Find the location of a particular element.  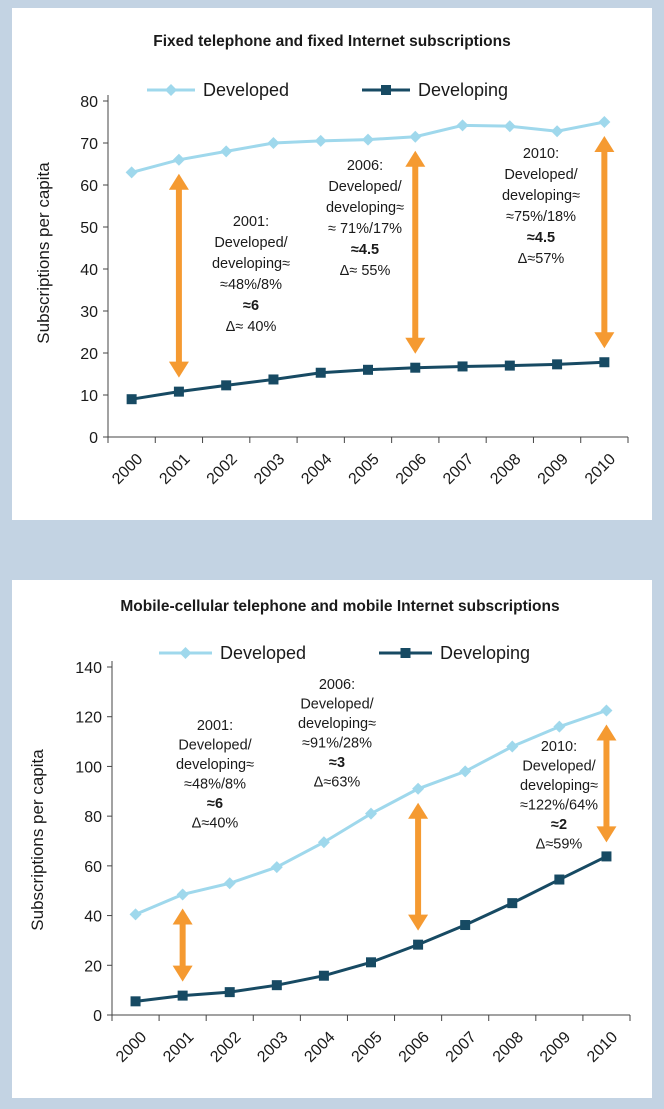

legend-item-developed: Developed is located at coordinates (218, 90).